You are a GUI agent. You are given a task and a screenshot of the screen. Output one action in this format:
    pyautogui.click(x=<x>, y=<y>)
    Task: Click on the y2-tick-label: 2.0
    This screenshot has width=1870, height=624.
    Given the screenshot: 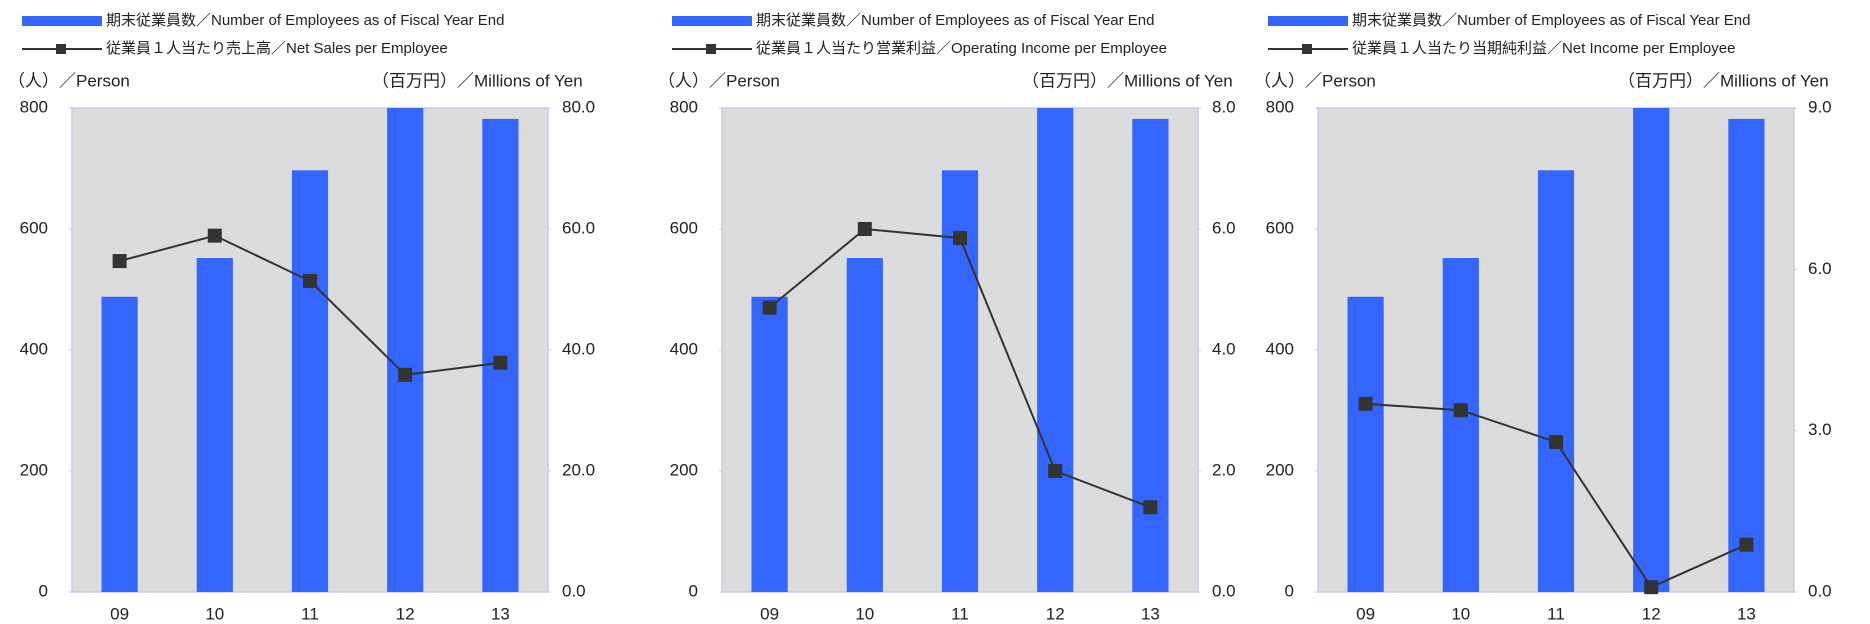 What is the action you would take?
    pyautogui.click(x=1224, y=469)
    